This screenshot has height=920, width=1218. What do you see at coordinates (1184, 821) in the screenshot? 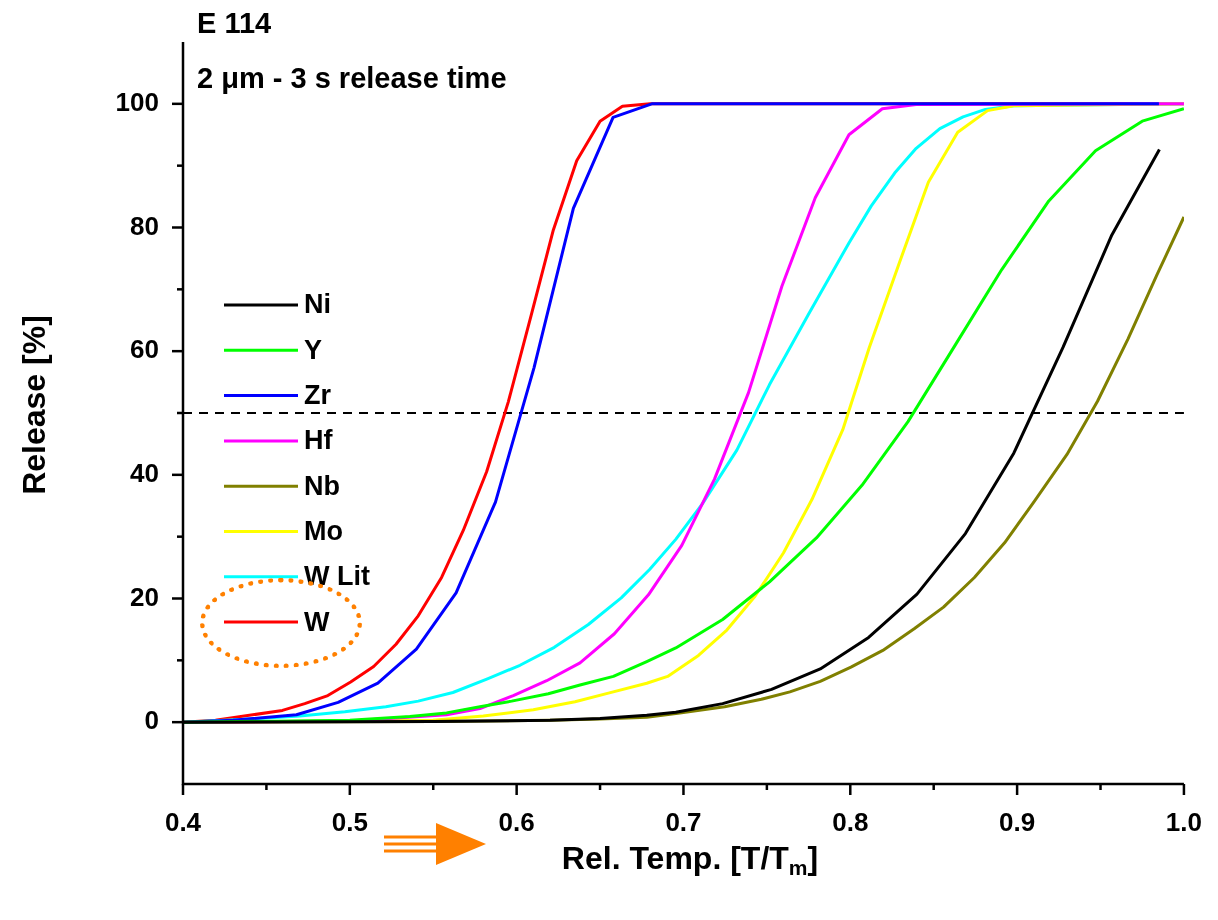
I see `x-tick-label: 1.0` at bounding box center [1184, 821].